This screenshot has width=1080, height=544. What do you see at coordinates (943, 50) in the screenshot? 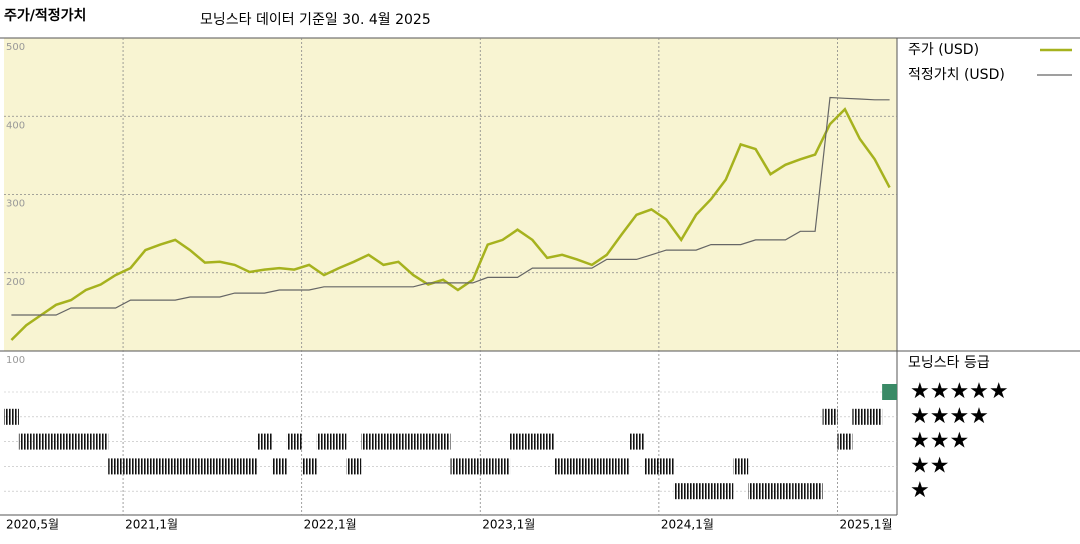
I see `legend-label: 주가 (USD)` at bounding box center [943, 50].